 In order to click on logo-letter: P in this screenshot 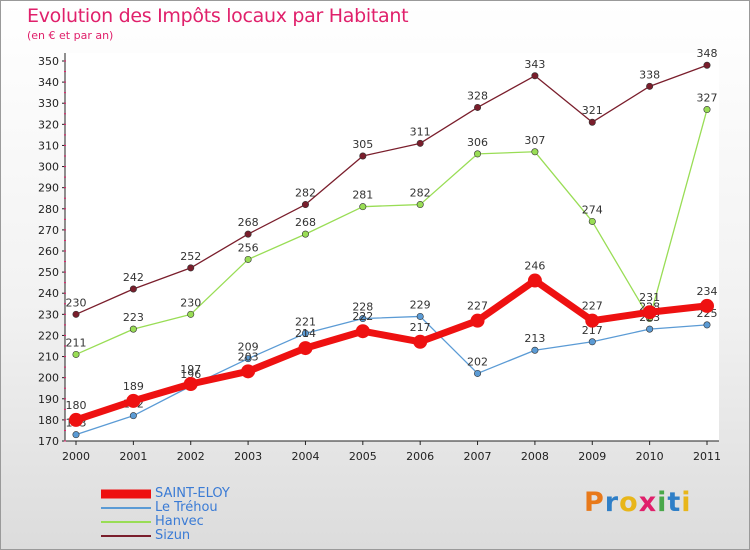, I will do `click(594, 502)`.